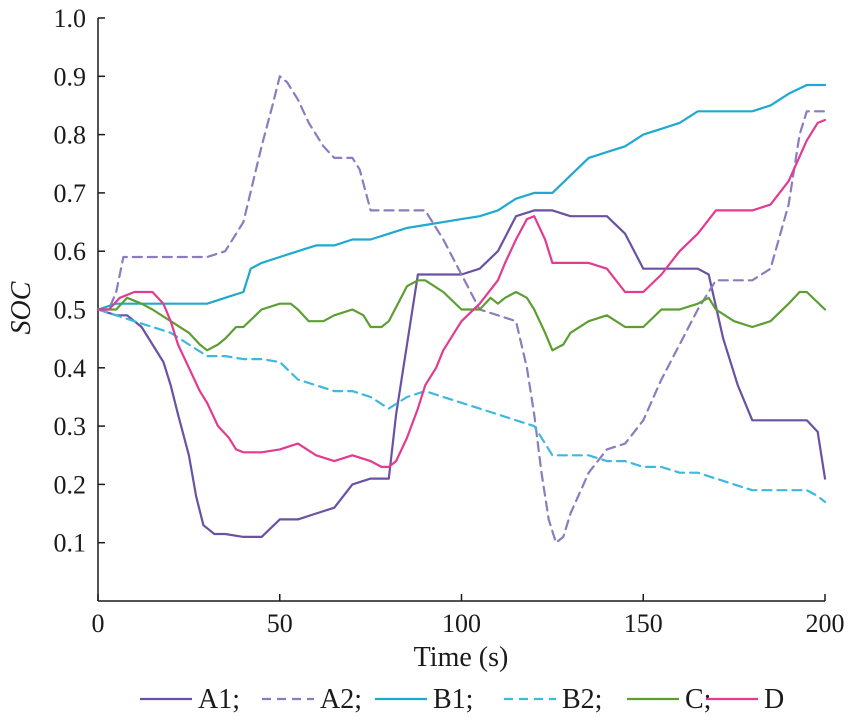 The image size is (851, 721). What do you see at coordinates (70, 18) in the screenshot?
I see `y-tick-label: 1.0` at bounding box center [70, 18].